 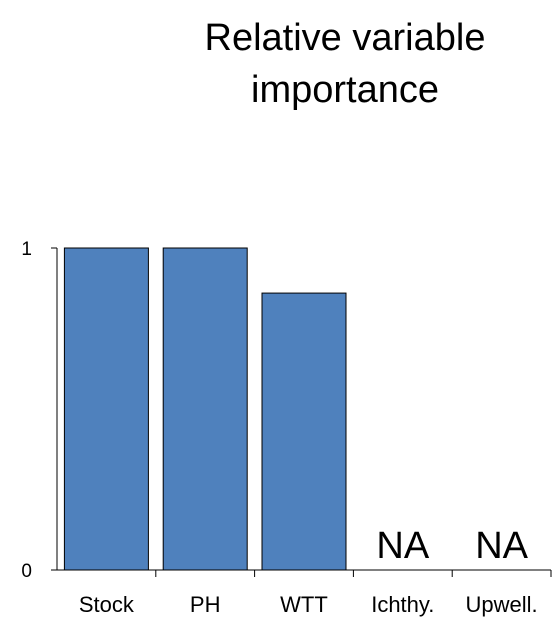 What do you see at coordinates (402, 546) in the screenshot?
I see `na-label-ichthy: NA` at bounding box center [402, 546].